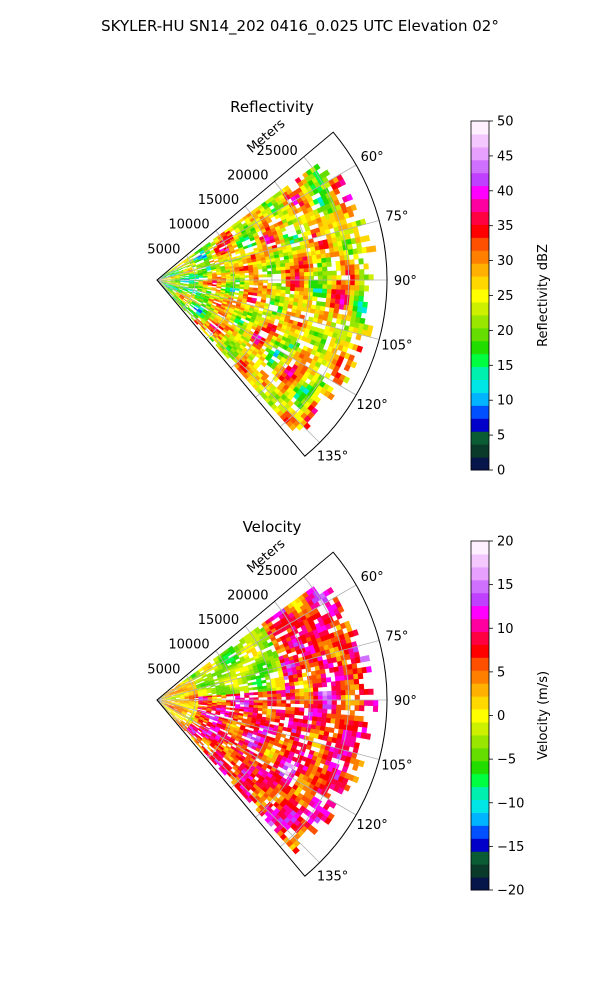 The image size is (600, 1005). Describe the element at coordinates (510, 803) in the screenshot. I see `colorbar-tick-label: −10` at that location.